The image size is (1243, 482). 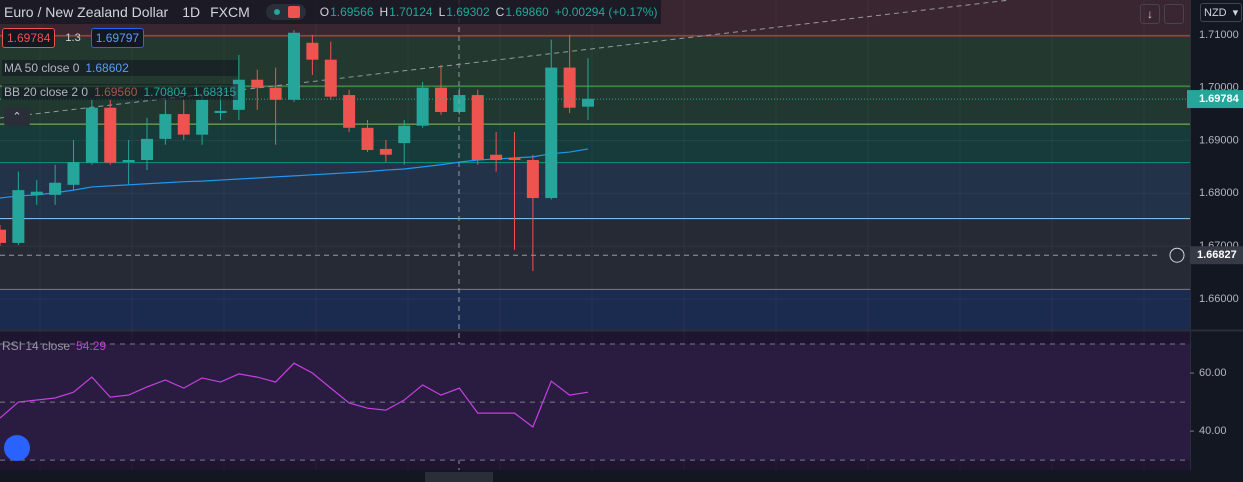 What do you see at coordinates (621, 476) in the screenshot?
I see `time-axis` at bounding box center [621, 476].